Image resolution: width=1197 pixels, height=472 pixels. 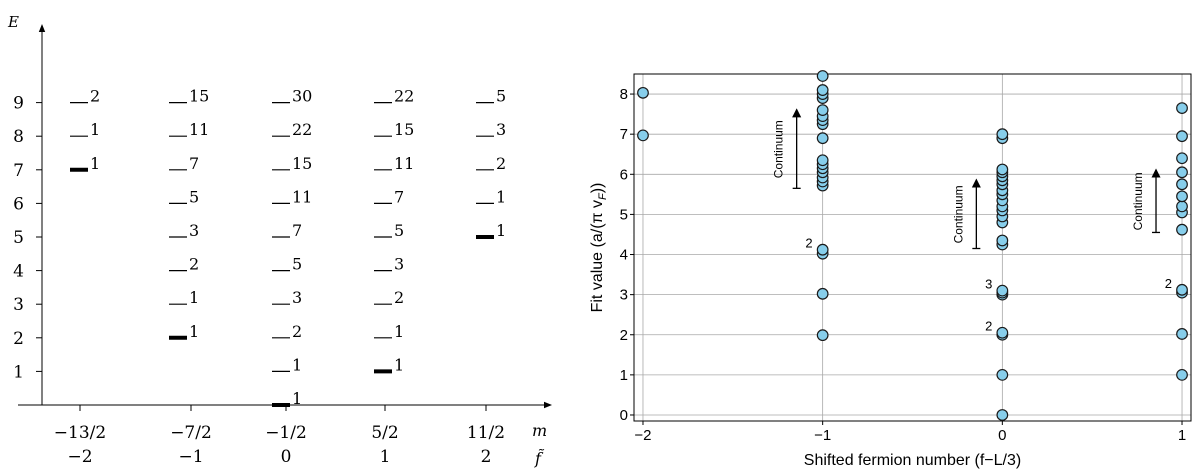 I want to click on left-x-tick-label-f: −1, so click(x=190, y=457).